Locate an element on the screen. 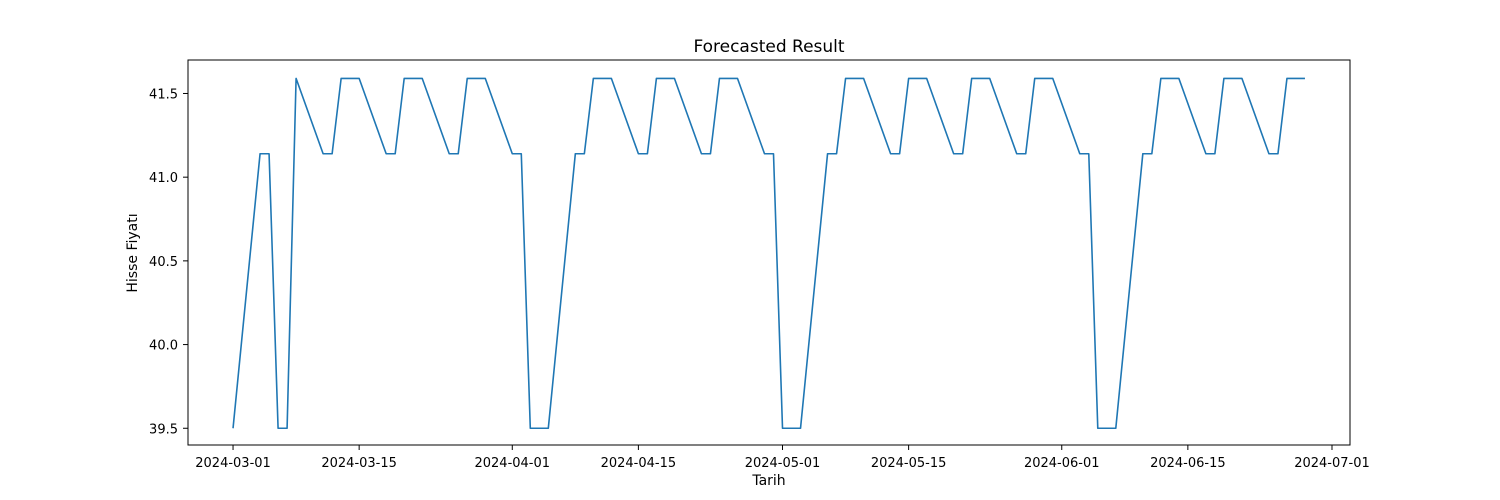 Image resolution: width=1500 pixels, height=500 pixels. x-tick-label: 2024-04-01 is located at coordinates (512, 463).